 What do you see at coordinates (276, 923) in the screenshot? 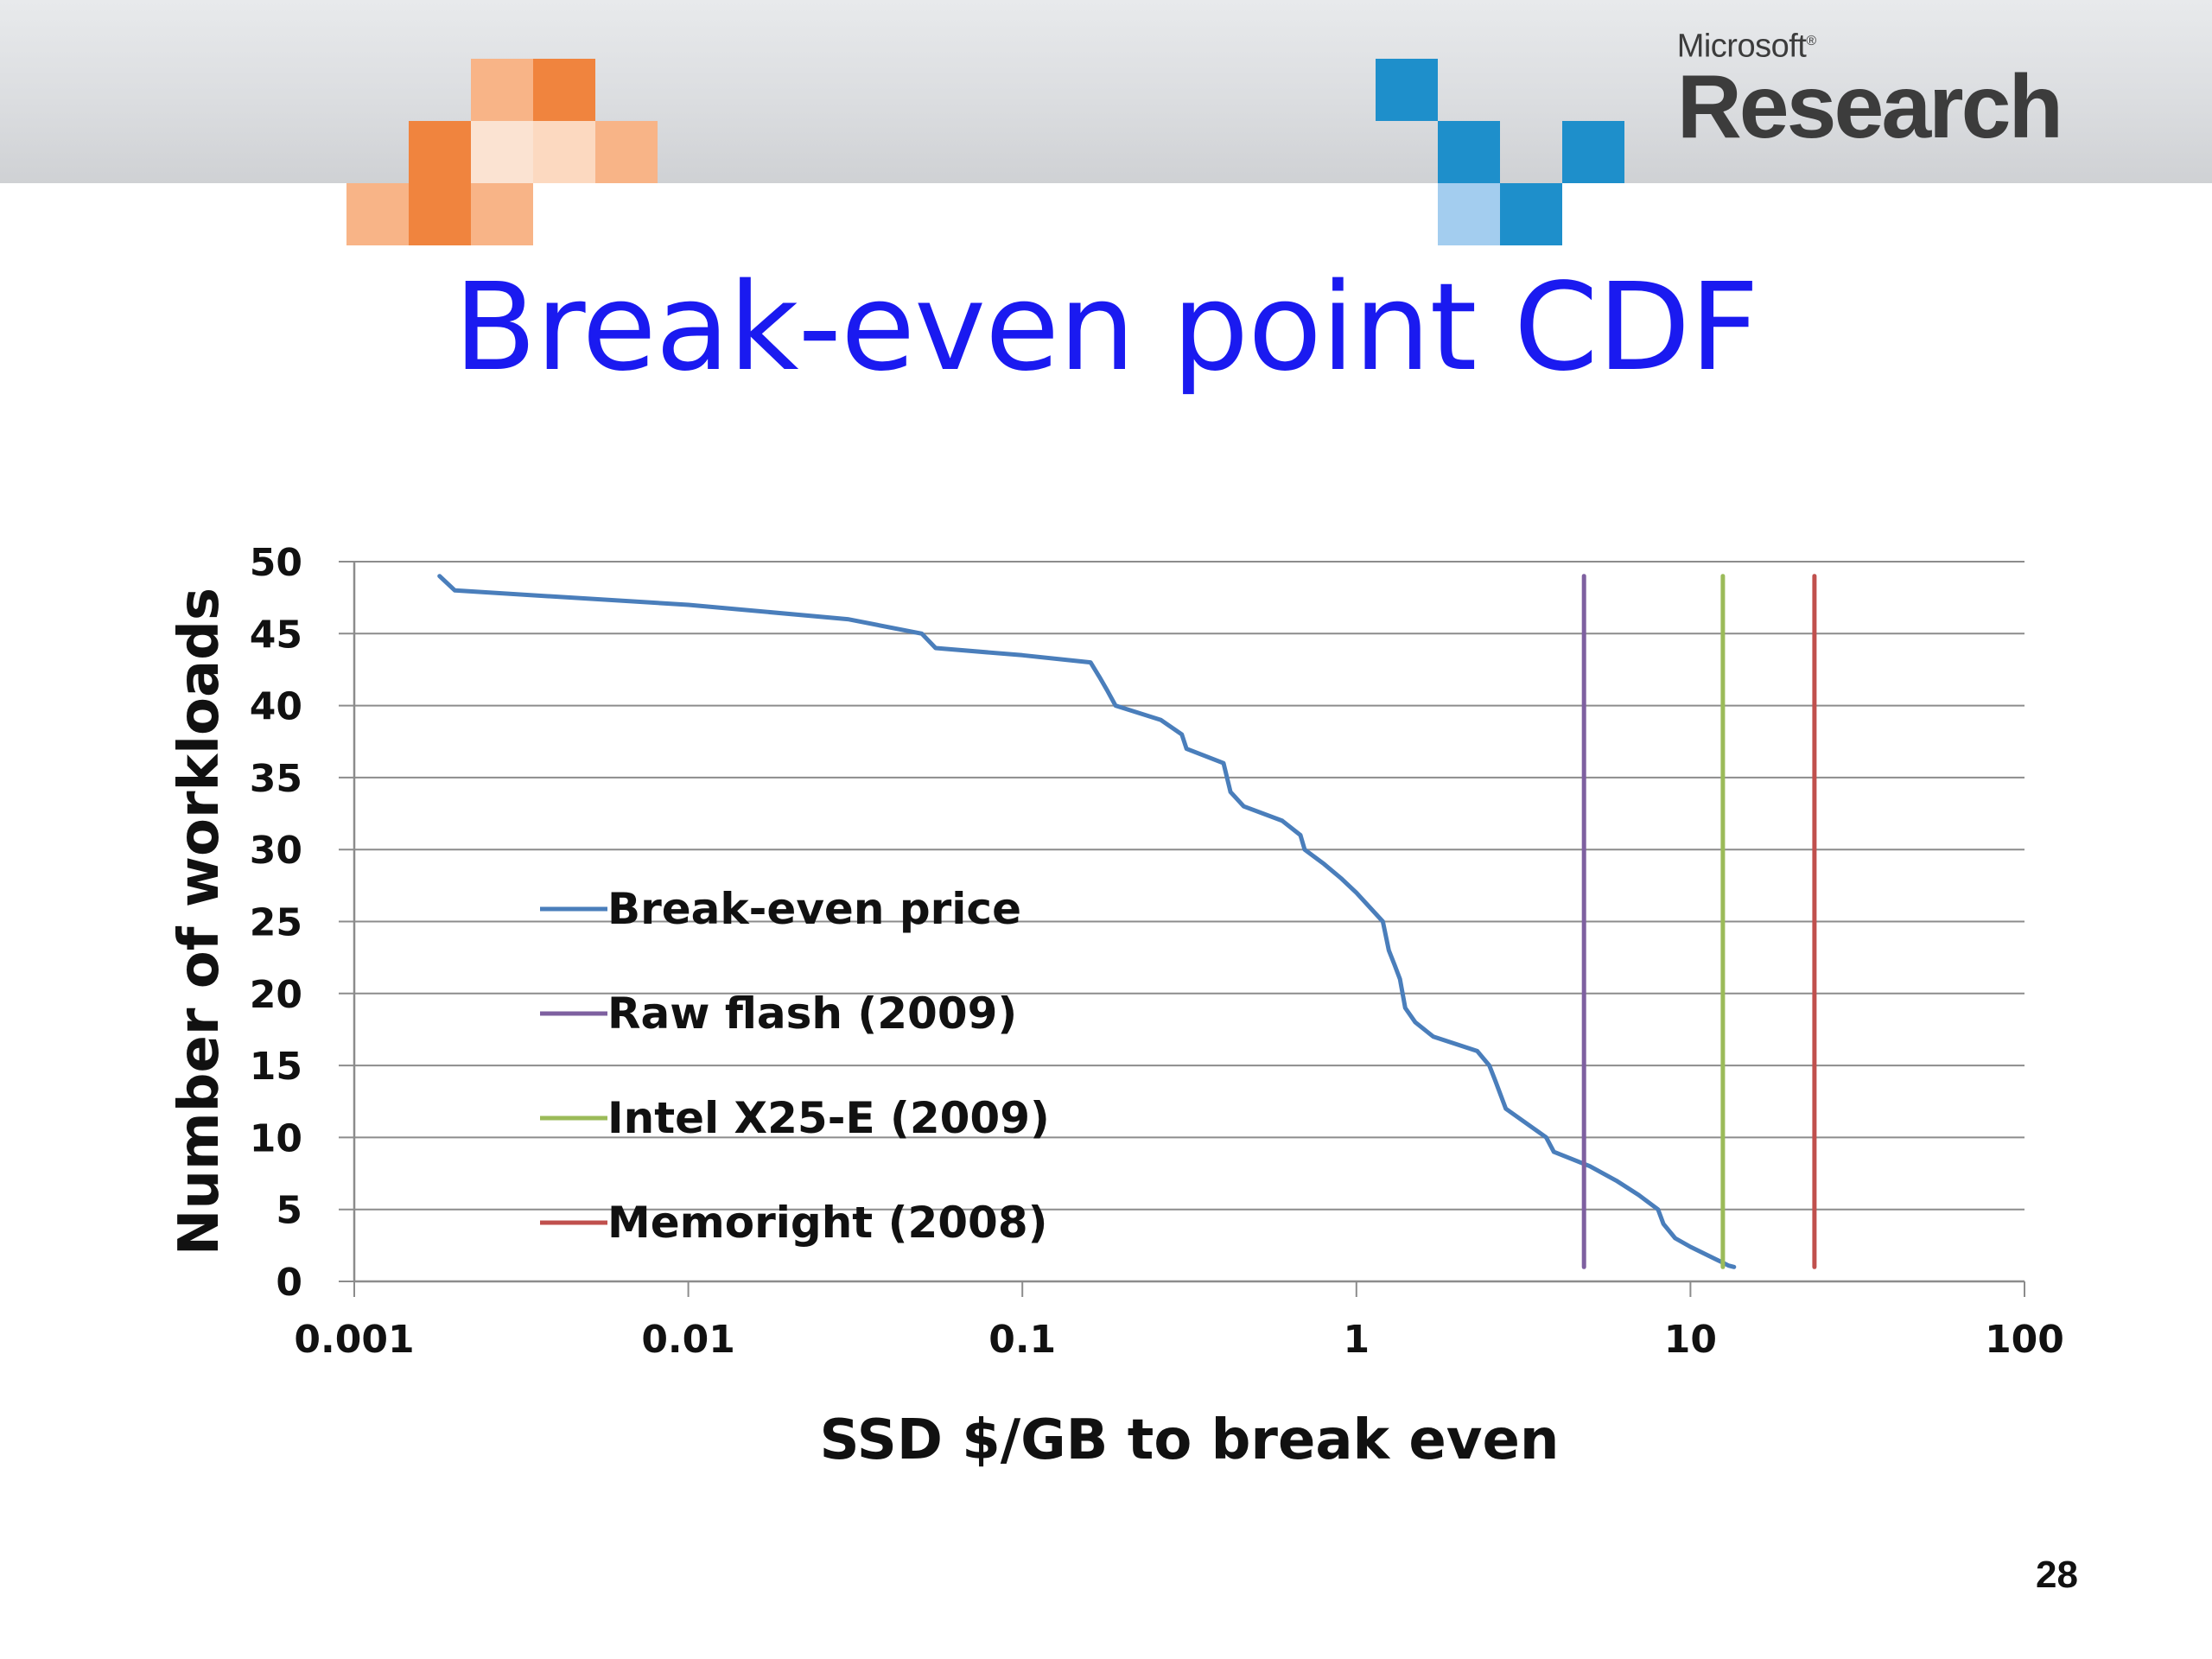
I see `y-tick-label: 25` at bounding box center [276, 923].